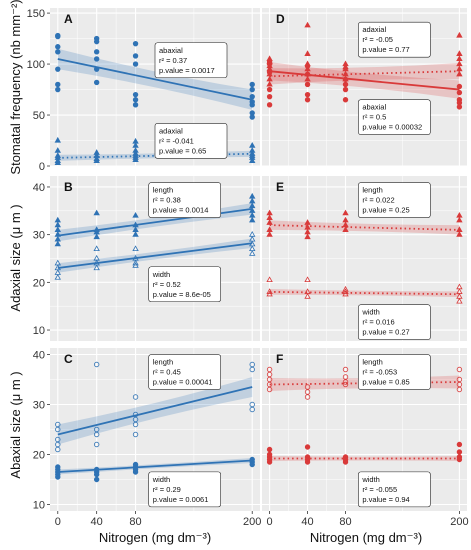 The height and width of the screenshot is (550, 471). Describe the element at coordinates (377, 39) in the screenshot. I see `annotation-text: r² = -0.05` at that location.